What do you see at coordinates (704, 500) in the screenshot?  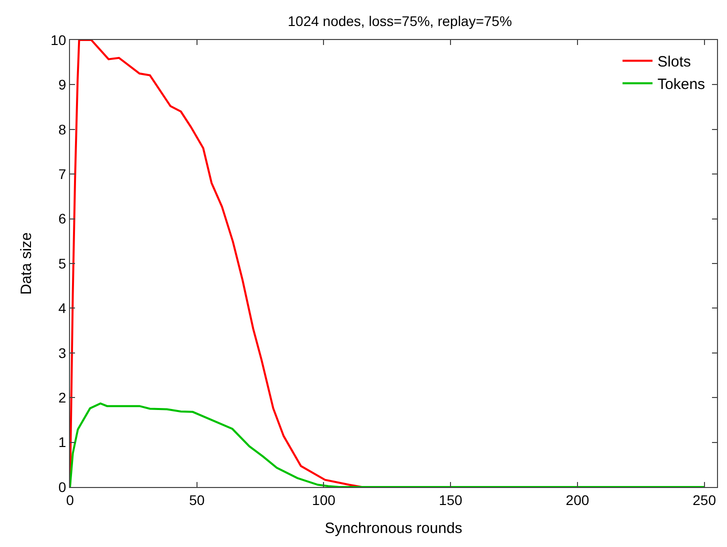 I see `x-tick-label: 250` at bounding box center [704, 500].